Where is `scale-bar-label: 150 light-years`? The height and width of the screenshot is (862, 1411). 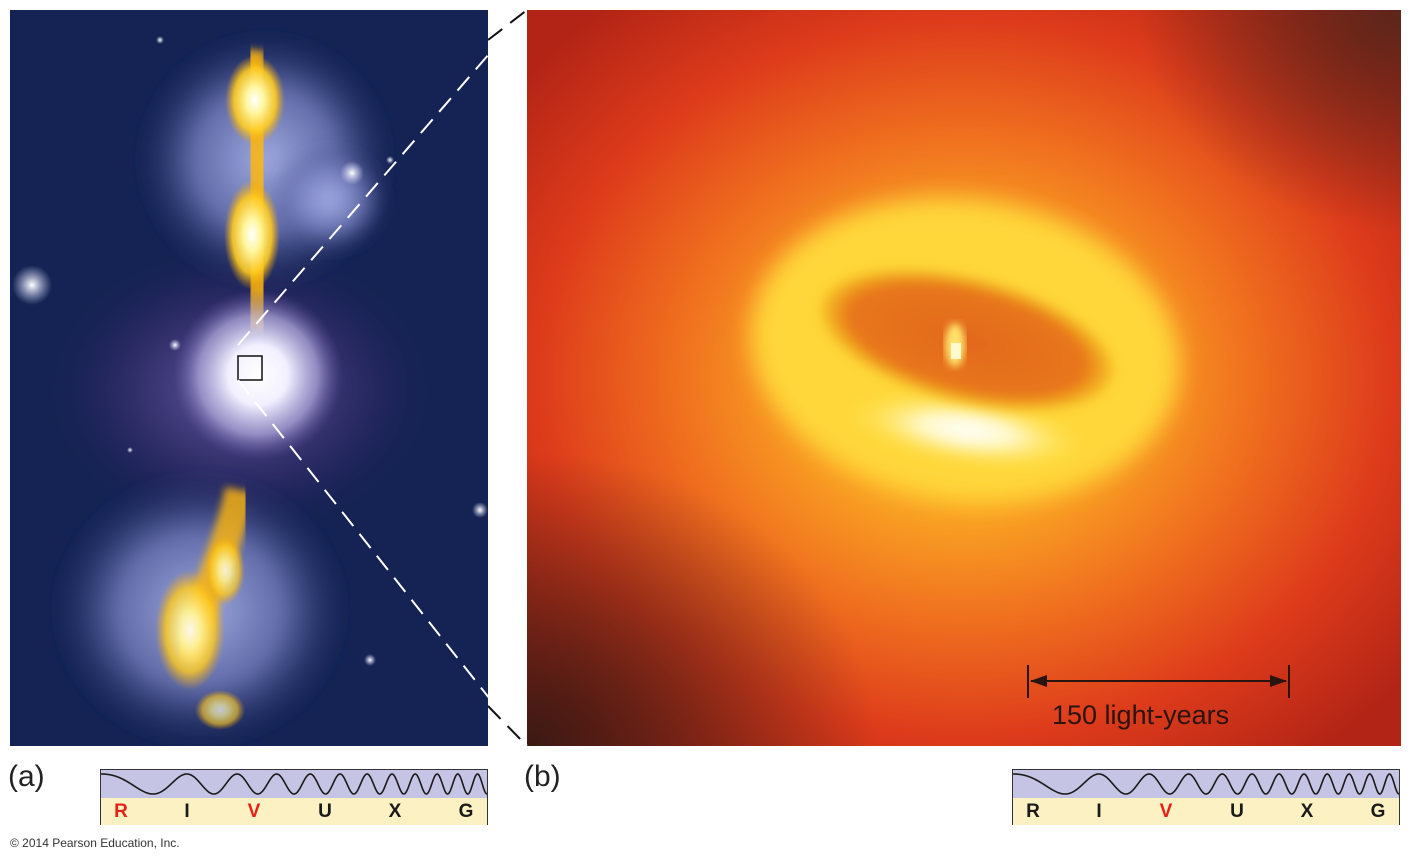
scale-bar-label: 150 light-years is located at coordinates (1141, 715).